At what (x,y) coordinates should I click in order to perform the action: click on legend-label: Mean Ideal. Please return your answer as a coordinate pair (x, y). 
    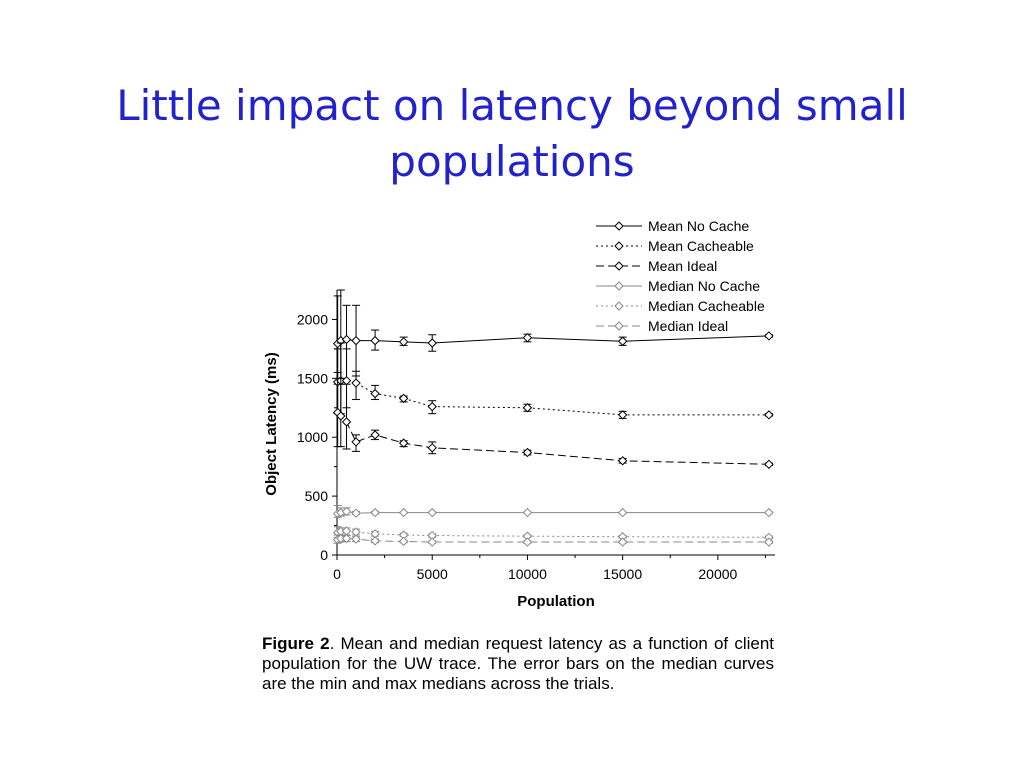
    Looking at the image, I should click on (682, 266).